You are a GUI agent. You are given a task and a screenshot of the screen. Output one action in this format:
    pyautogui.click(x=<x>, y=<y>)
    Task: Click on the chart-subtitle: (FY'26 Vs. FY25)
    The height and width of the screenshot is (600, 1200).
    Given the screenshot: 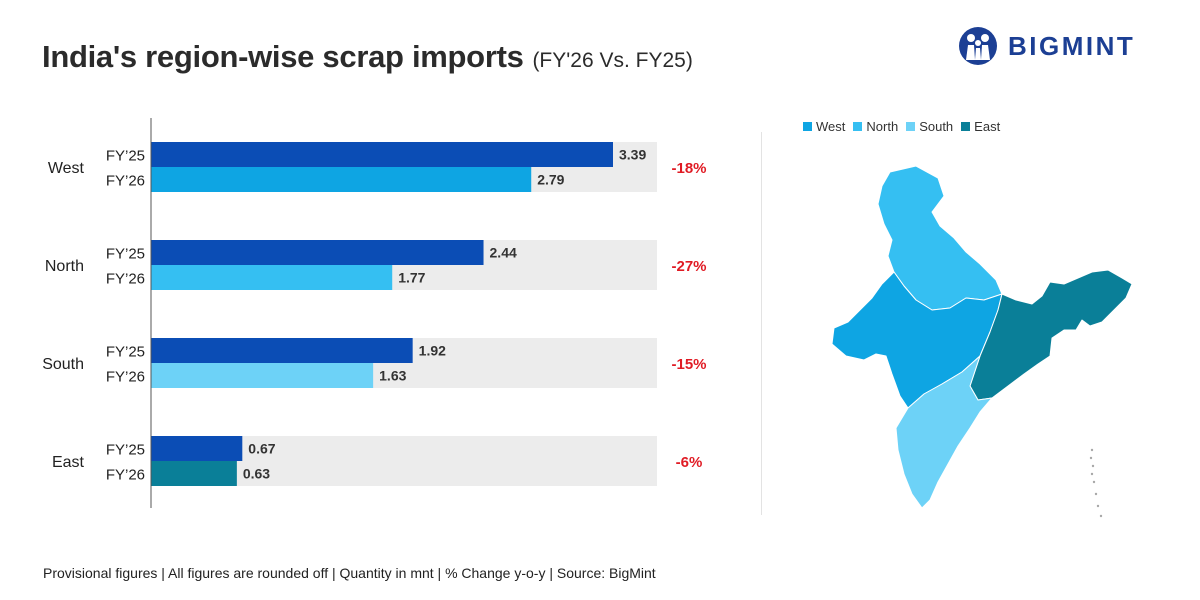 What is the action you would take?
    pyautogui.click(x=612, y=60)
    